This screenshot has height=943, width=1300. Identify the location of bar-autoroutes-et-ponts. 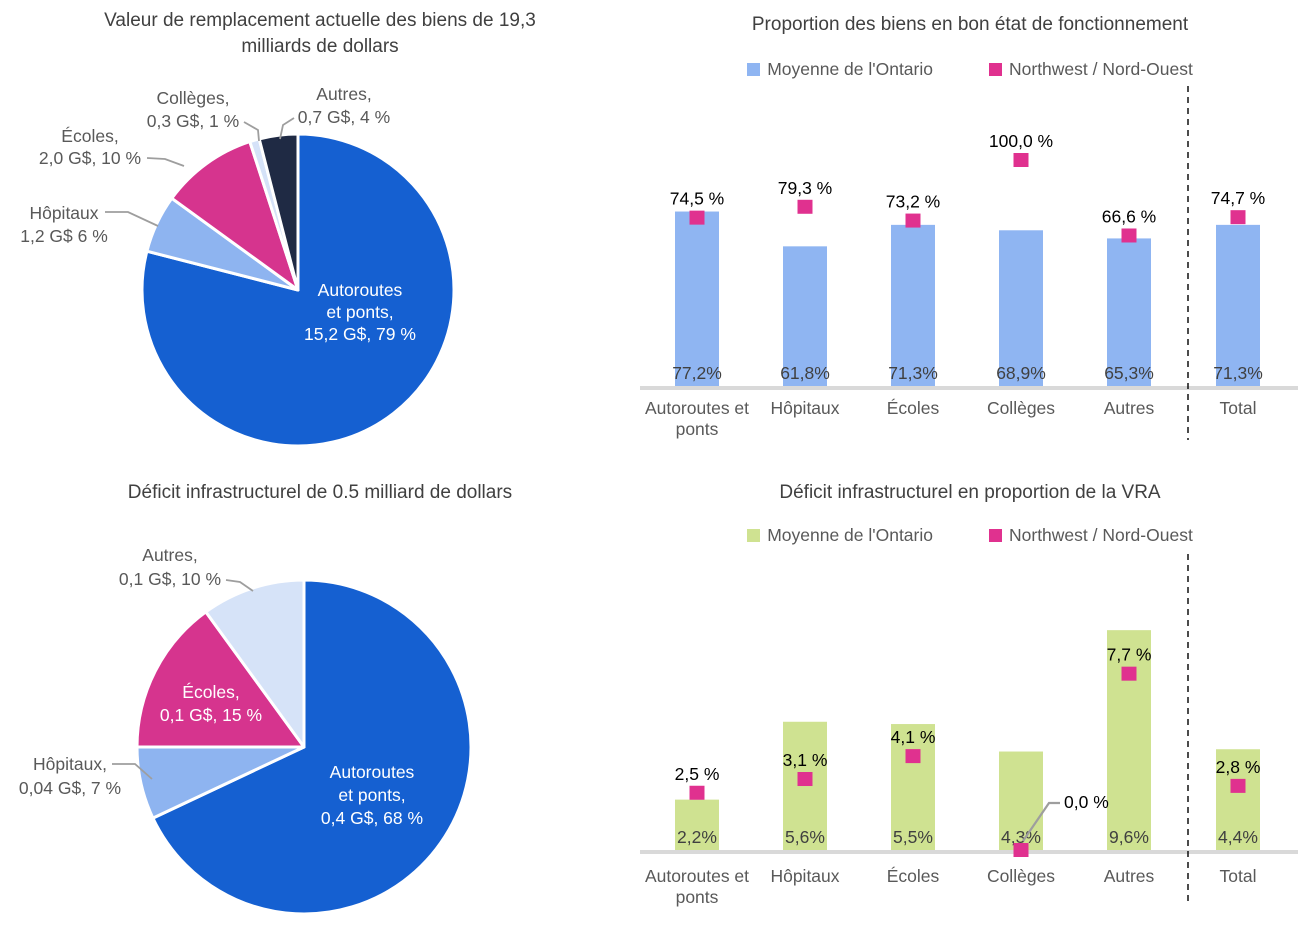
(697, 824).